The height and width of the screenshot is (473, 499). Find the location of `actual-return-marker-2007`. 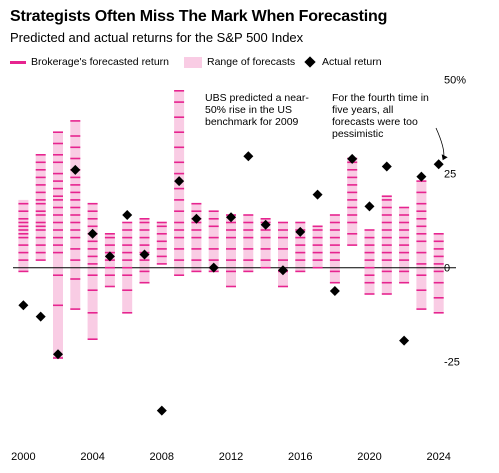

actual-return-marker-2007 is located at coordinates (144, 254).